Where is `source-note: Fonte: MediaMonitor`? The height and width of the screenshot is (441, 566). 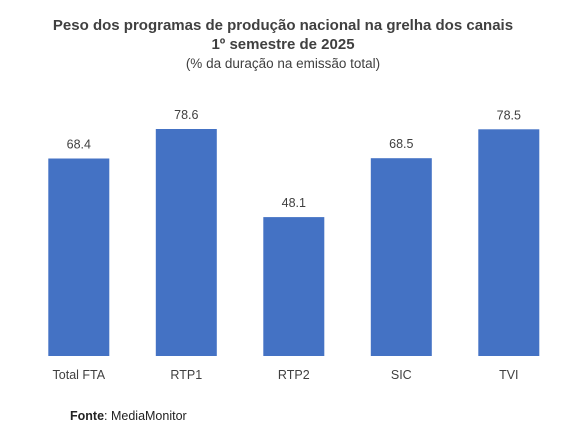
source-note: Fonte: MediaMonitor is located at coordinates (128, 416).